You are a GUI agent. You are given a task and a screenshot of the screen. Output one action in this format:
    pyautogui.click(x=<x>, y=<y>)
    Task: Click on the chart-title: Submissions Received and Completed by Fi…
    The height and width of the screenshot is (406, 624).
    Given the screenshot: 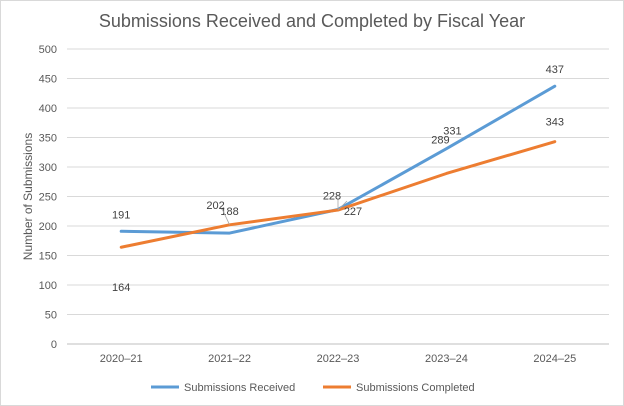 What is the action you would take?
    pyautogui.click(x=312, y=21)
    